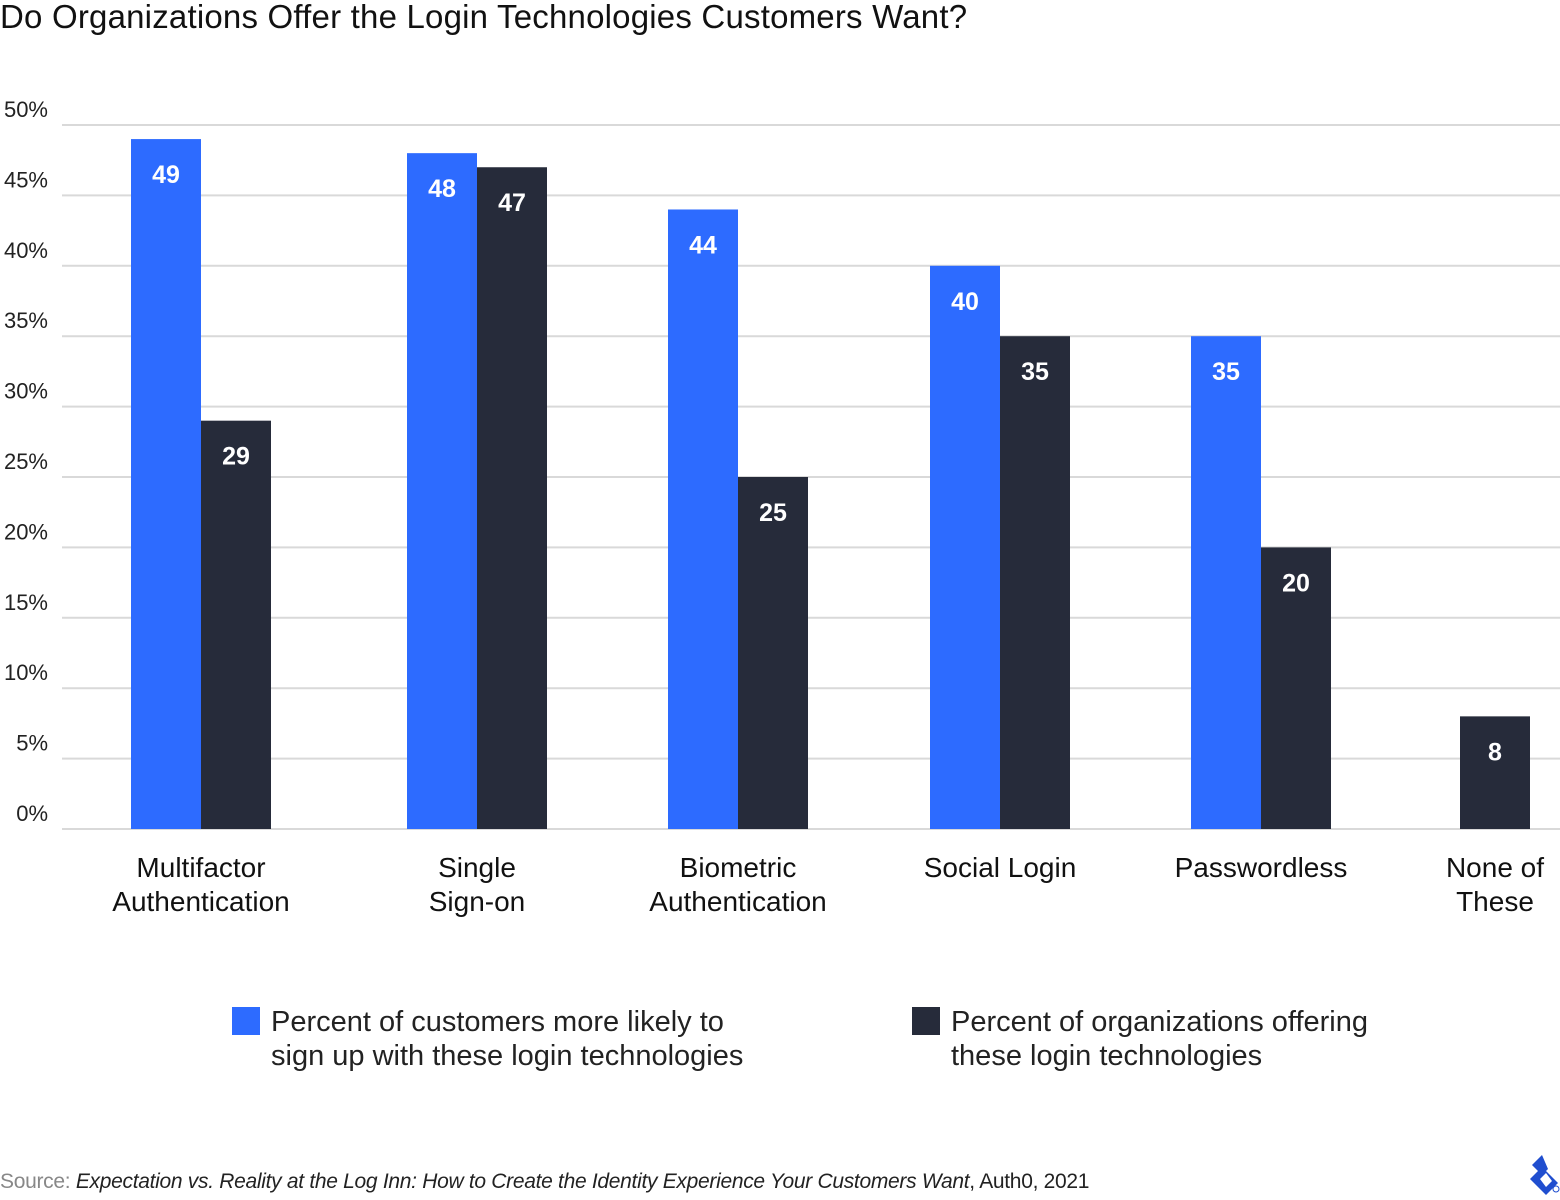  I want to click on data-label: 48, so click(442, 189).